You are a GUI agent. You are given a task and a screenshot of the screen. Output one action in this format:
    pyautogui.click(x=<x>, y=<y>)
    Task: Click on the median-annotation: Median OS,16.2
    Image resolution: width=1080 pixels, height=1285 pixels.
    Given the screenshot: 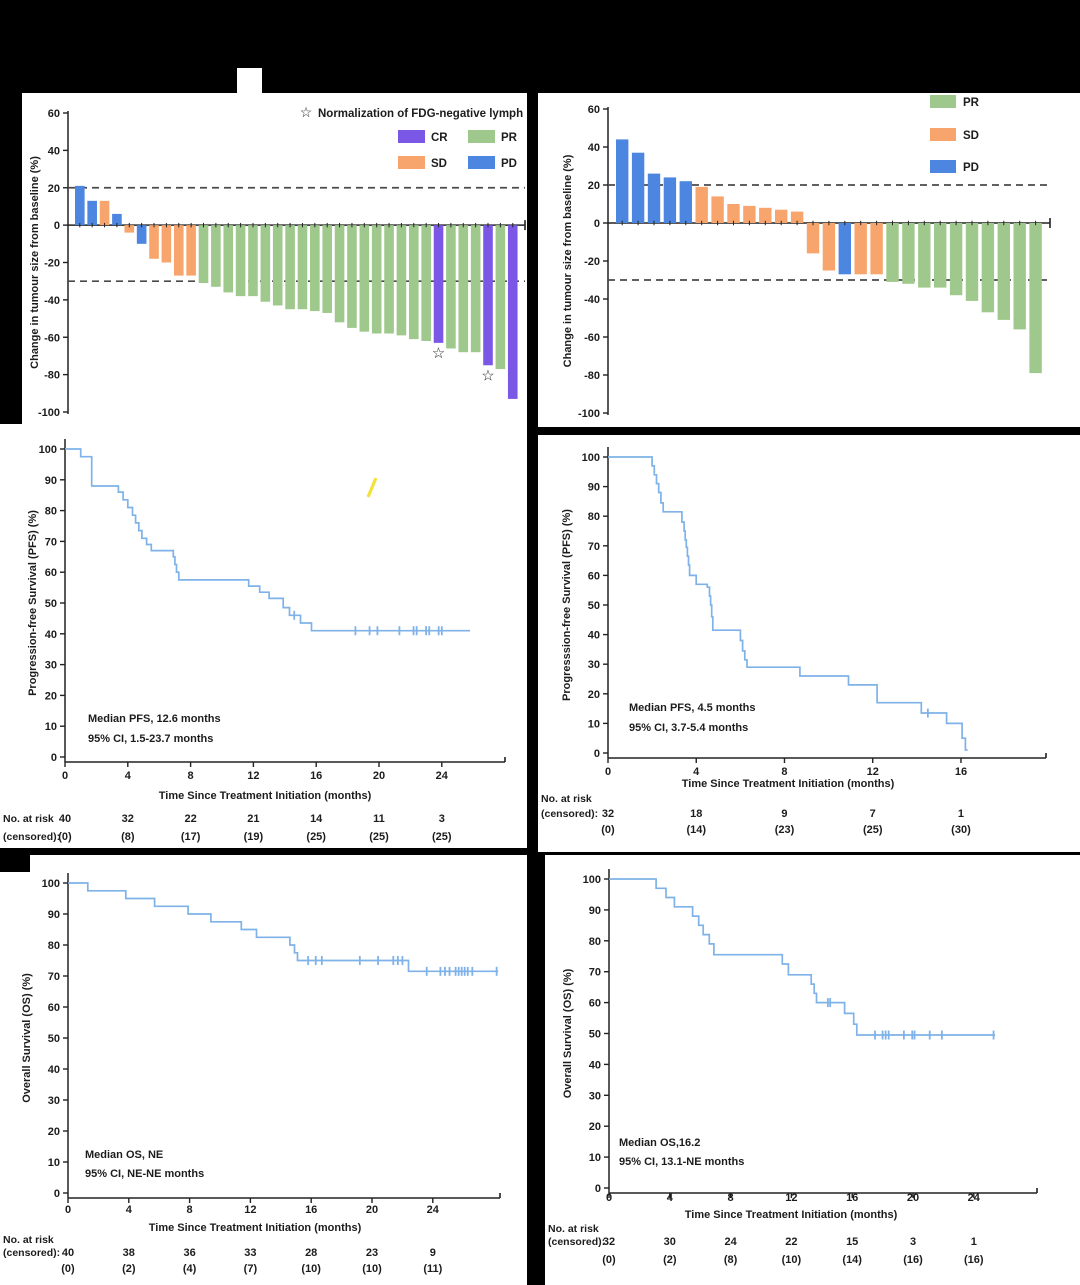 What is the action you would take?
    pyautogui.click(x=659, y=1143)
    